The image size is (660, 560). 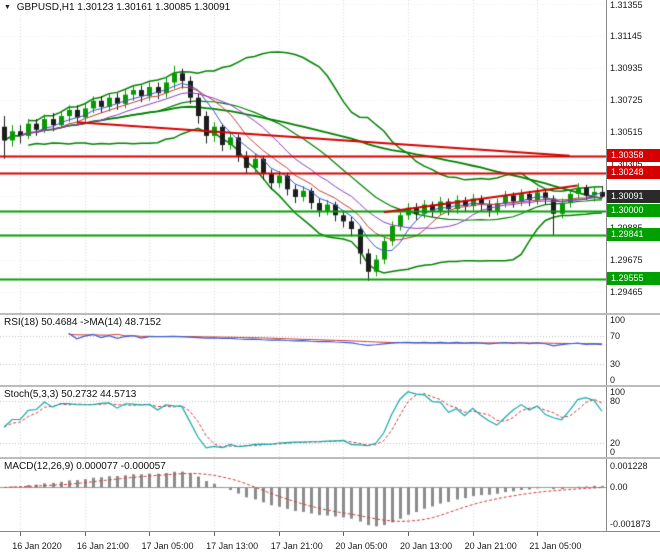 I want to click on time-axis-label: 16 Jan 2020, so click(x=37, y=546).